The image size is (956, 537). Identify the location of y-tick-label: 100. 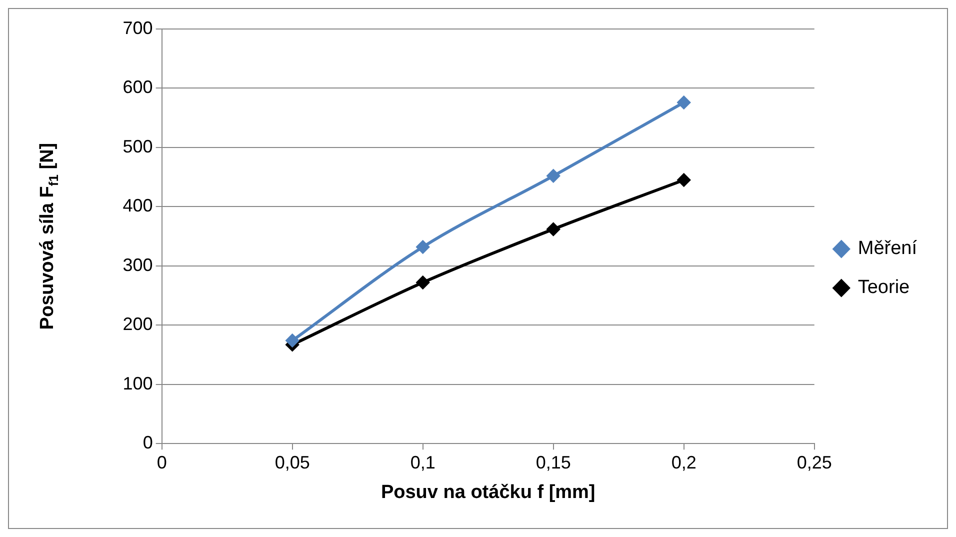
(137, 383).